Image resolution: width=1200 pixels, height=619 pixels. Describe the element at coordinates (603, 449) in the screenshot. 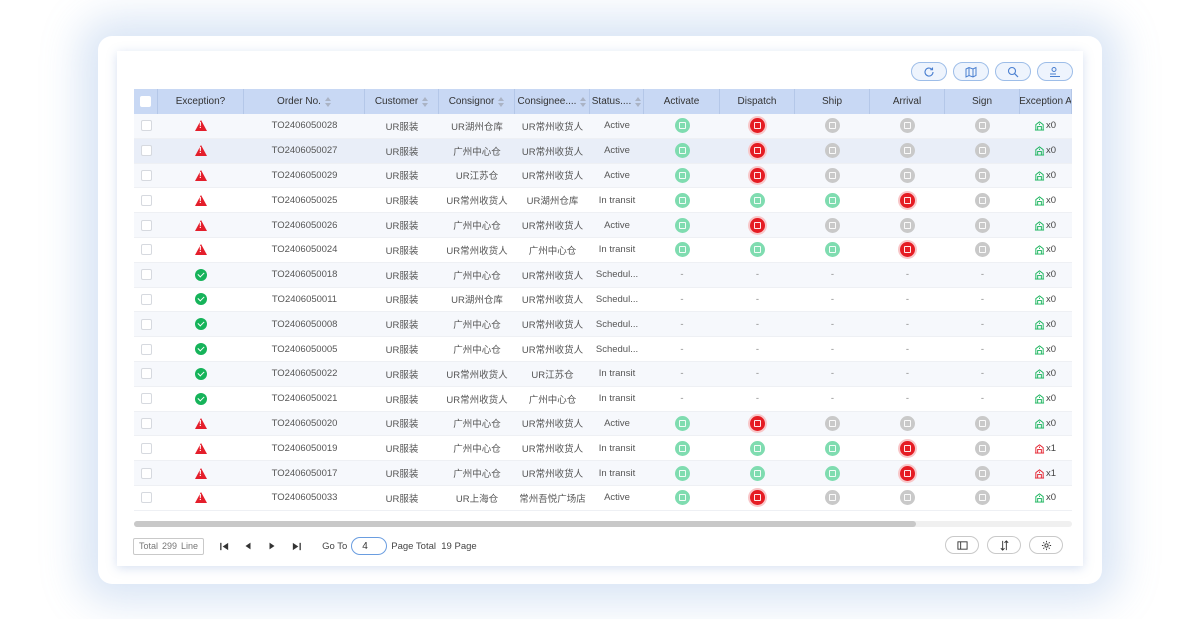

I see `table-row: TO2406050019 UR服装 广州中心仓 UR常州收货人 In transit x1` at that location.